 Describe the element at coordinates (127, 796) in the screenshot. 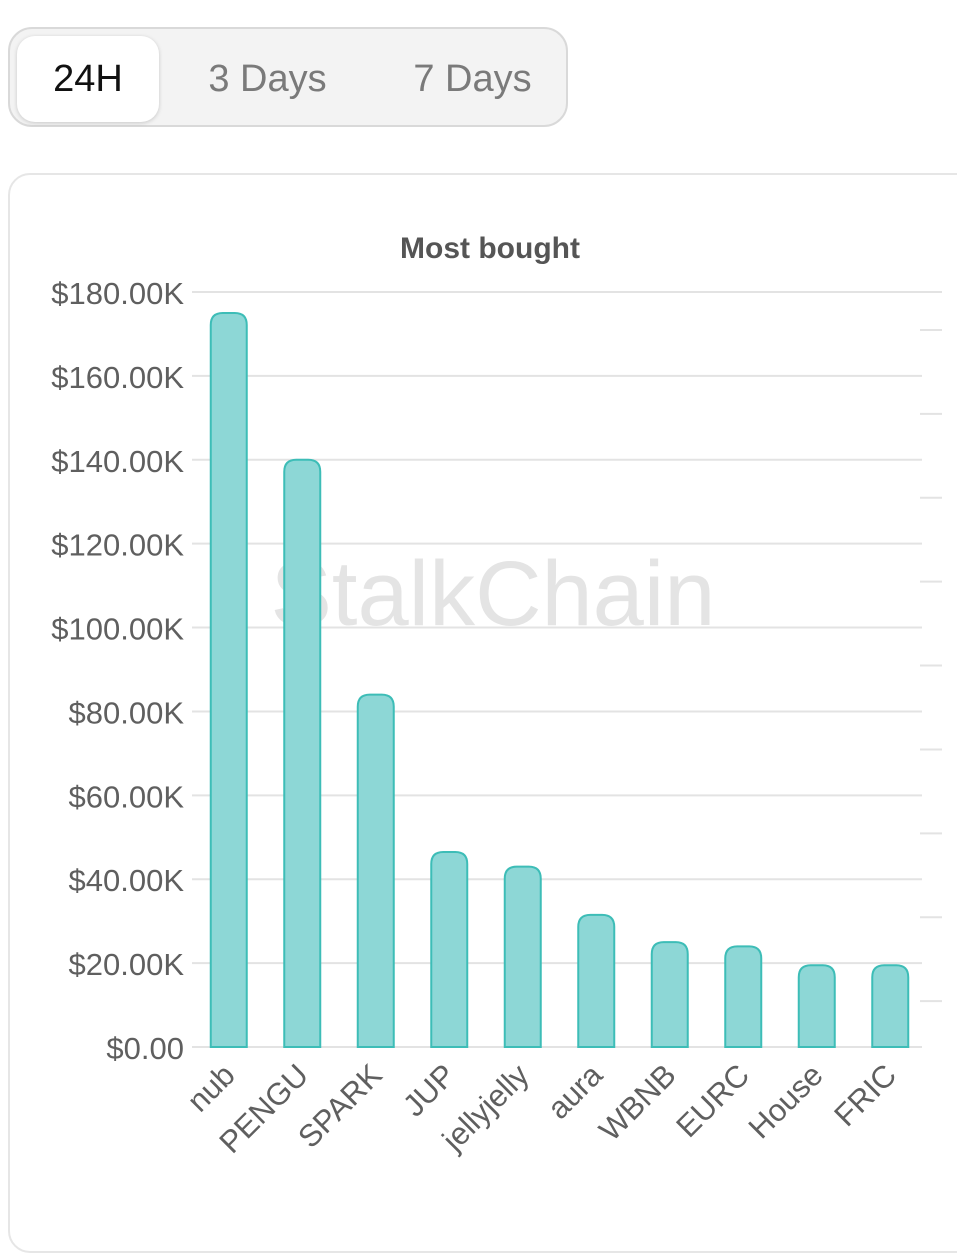

I see `y-tick-label: $60.00K` at that location.